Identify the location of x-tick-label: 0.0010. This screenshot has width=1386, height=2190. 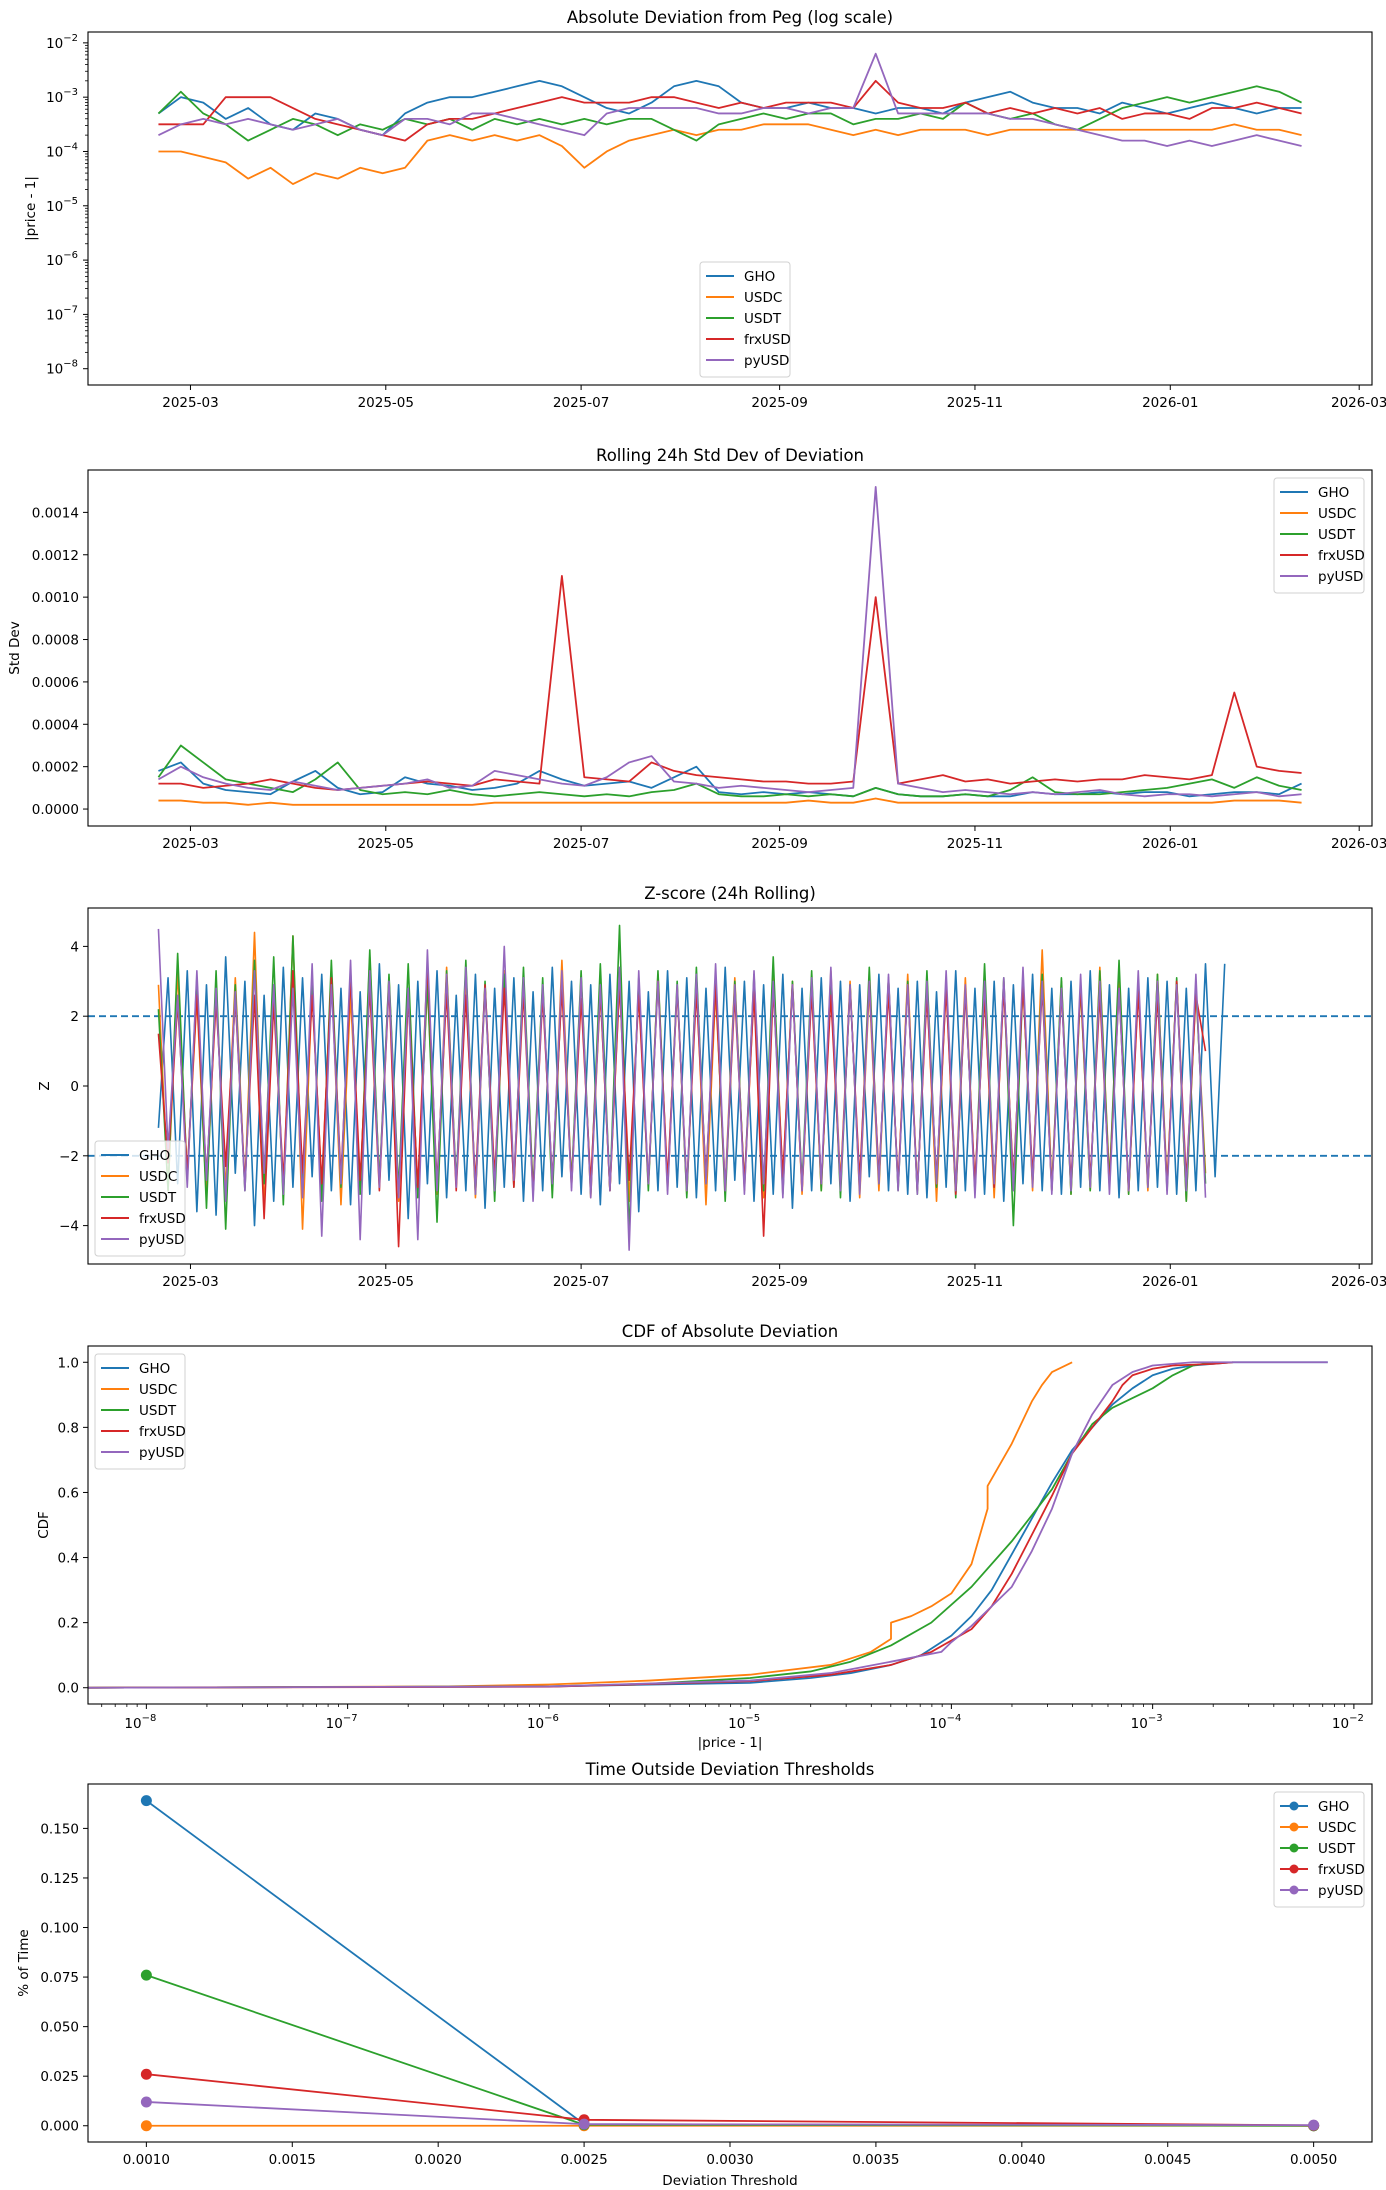
(146, 2160).